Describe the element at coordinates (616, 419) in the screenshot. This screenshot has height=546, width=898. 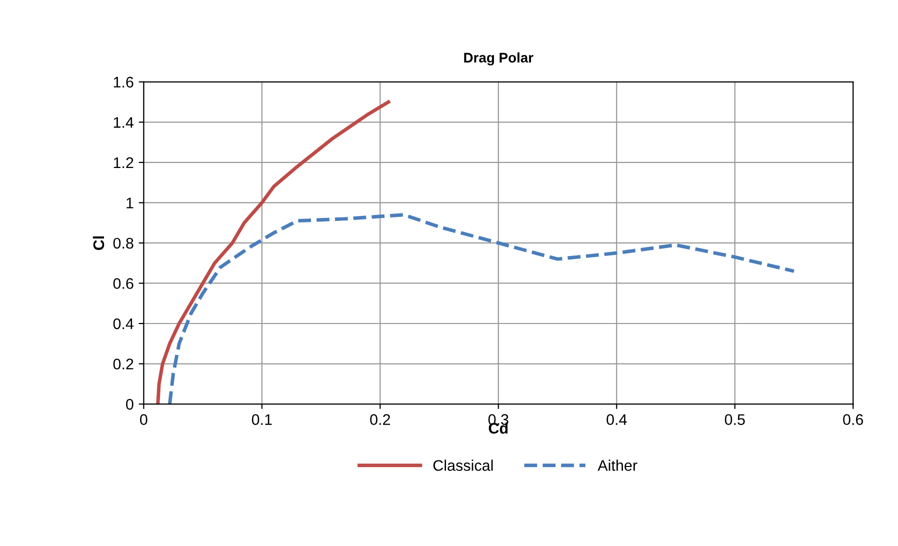
I see `x-tick-label: 0.4` at that location.